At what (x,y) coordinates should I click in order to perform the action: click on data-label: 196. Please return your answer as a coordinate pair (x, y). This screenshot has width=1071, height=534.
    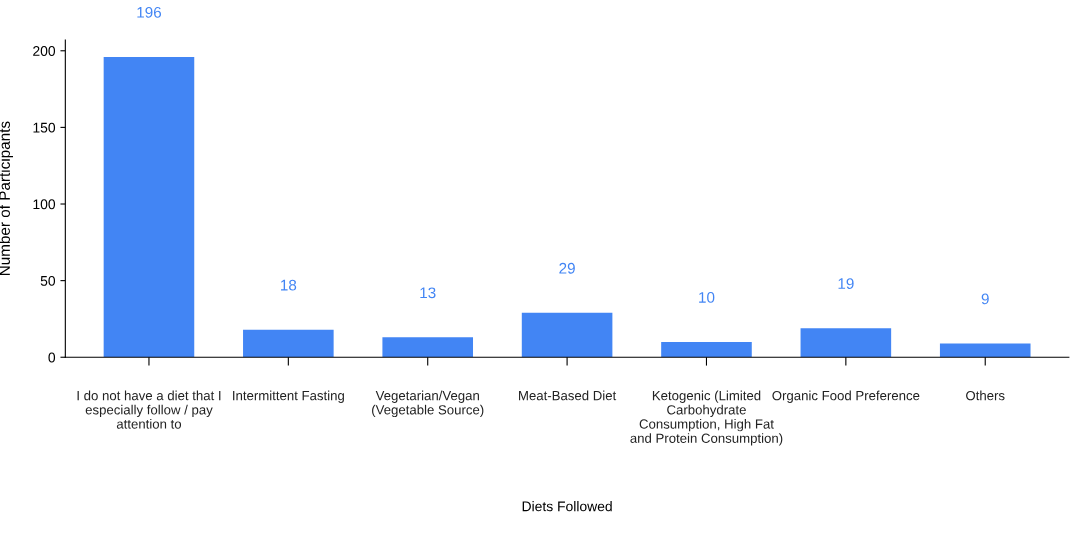
    Looking at the image, I should click on (149, 12).